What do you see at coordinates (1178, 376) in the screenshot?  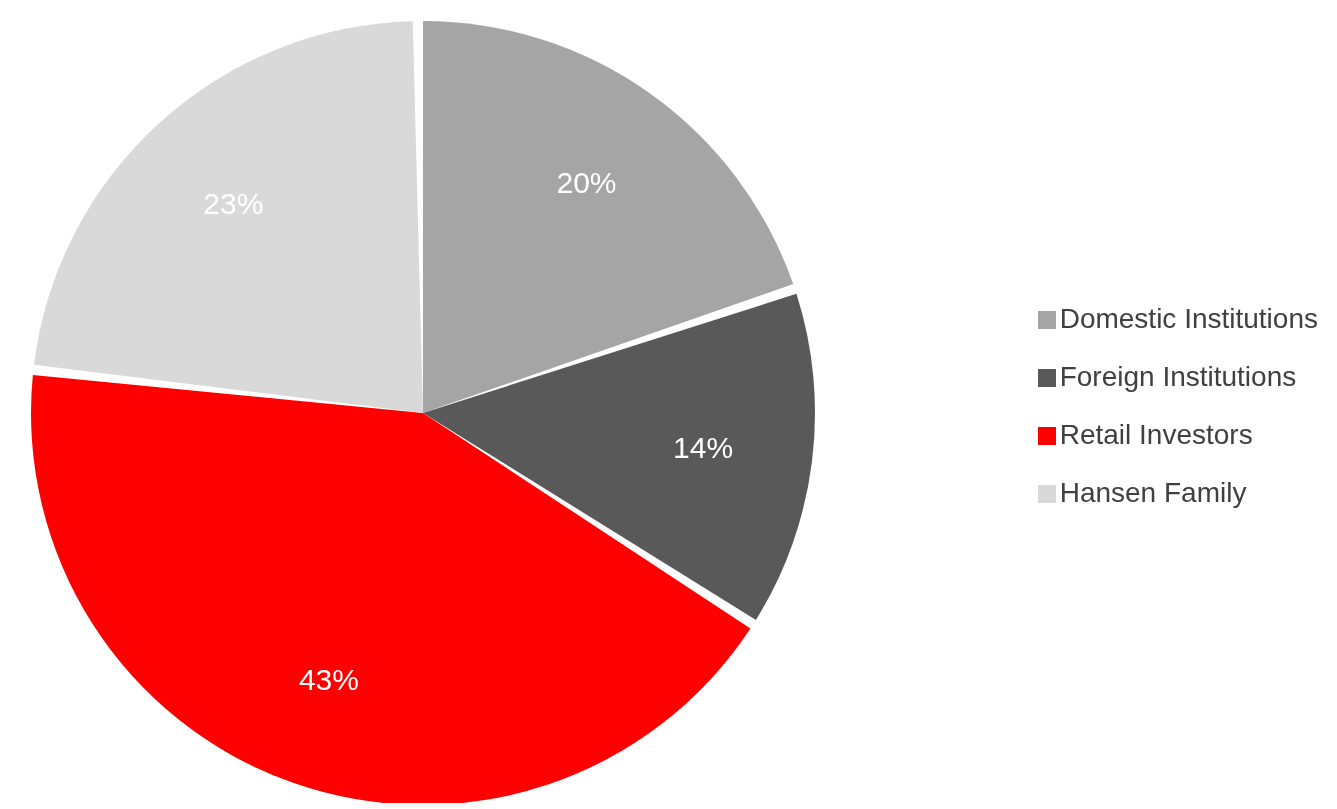 I see `legend-label: Foreign Institutions` at bounding box center [1178, 376].